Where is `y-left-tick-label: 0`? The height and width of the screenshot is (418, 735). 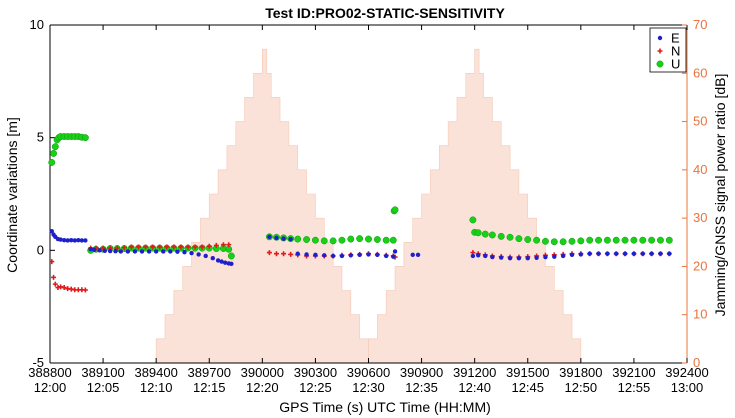
y-left-tick-label: 0 is located at coordinates (40, 249).